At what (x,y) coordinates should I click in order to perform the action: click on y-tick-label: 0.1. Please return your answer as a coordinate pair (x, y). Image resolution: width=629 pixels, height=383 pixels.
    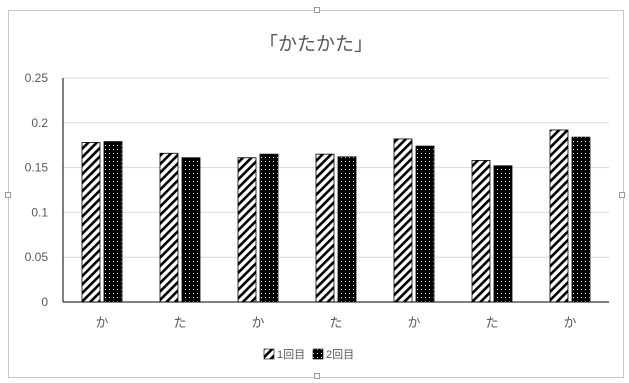
    Looking at the image, I should click on (39, 212).